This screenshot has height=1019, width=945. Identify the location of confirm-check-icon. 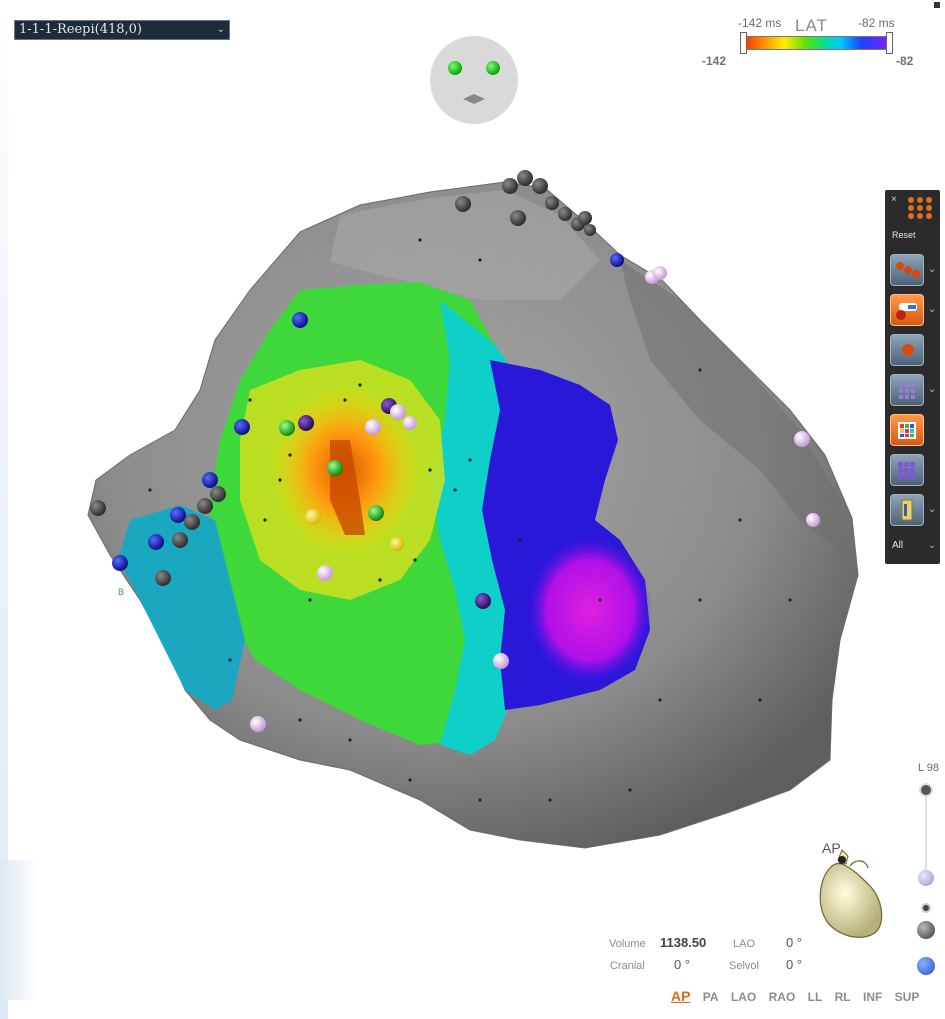
(926, 966).